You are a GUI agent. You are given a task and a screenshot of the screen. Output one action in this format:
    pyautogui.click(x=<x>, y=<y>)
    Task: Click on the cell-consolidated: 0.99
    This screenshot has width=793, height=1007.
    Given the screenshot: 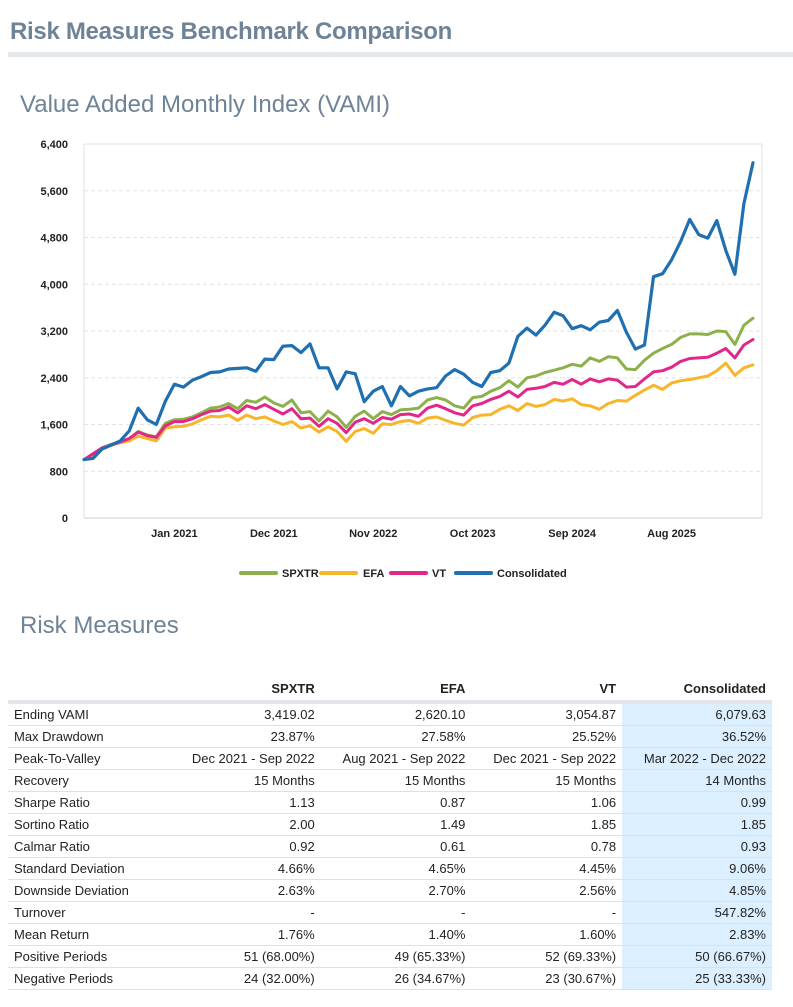 What is the action you would take?
    pyautogui.click(x=697, y=802)
    